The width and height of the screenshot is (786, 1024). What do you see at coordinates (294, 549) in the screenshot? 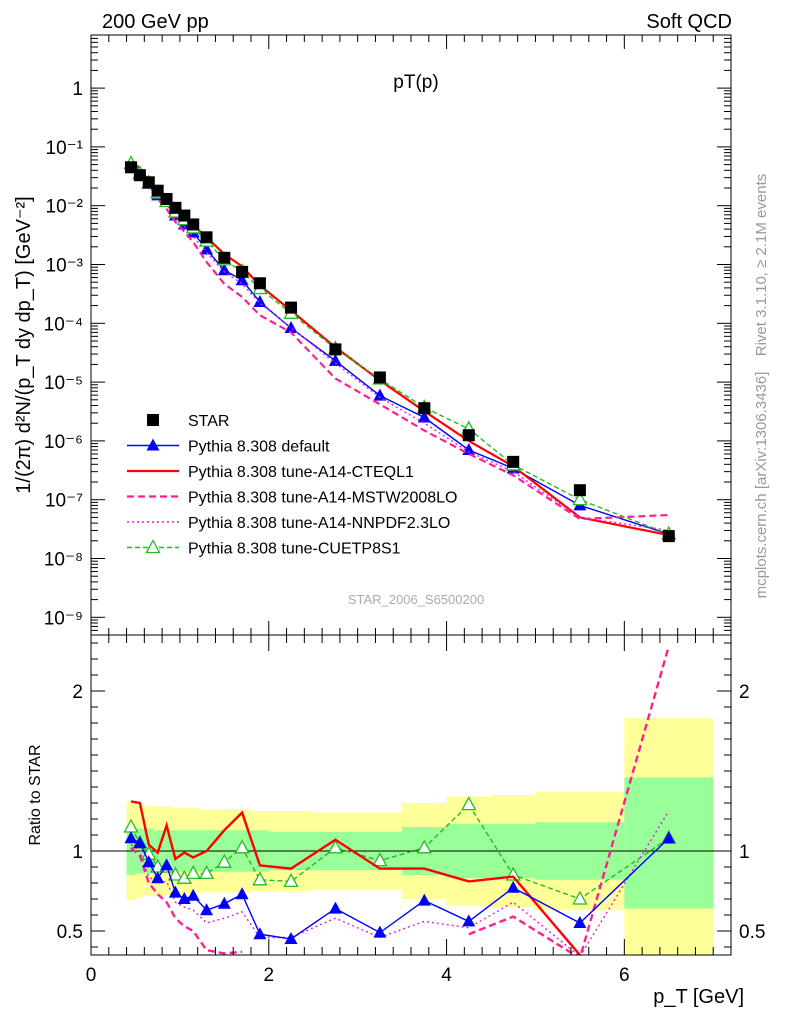
I see `legend-label-pythia-8-308-tune-cuetp8s1: Pythia 8.308 tune-CUETP8S1` at bounding box center [294, 549].